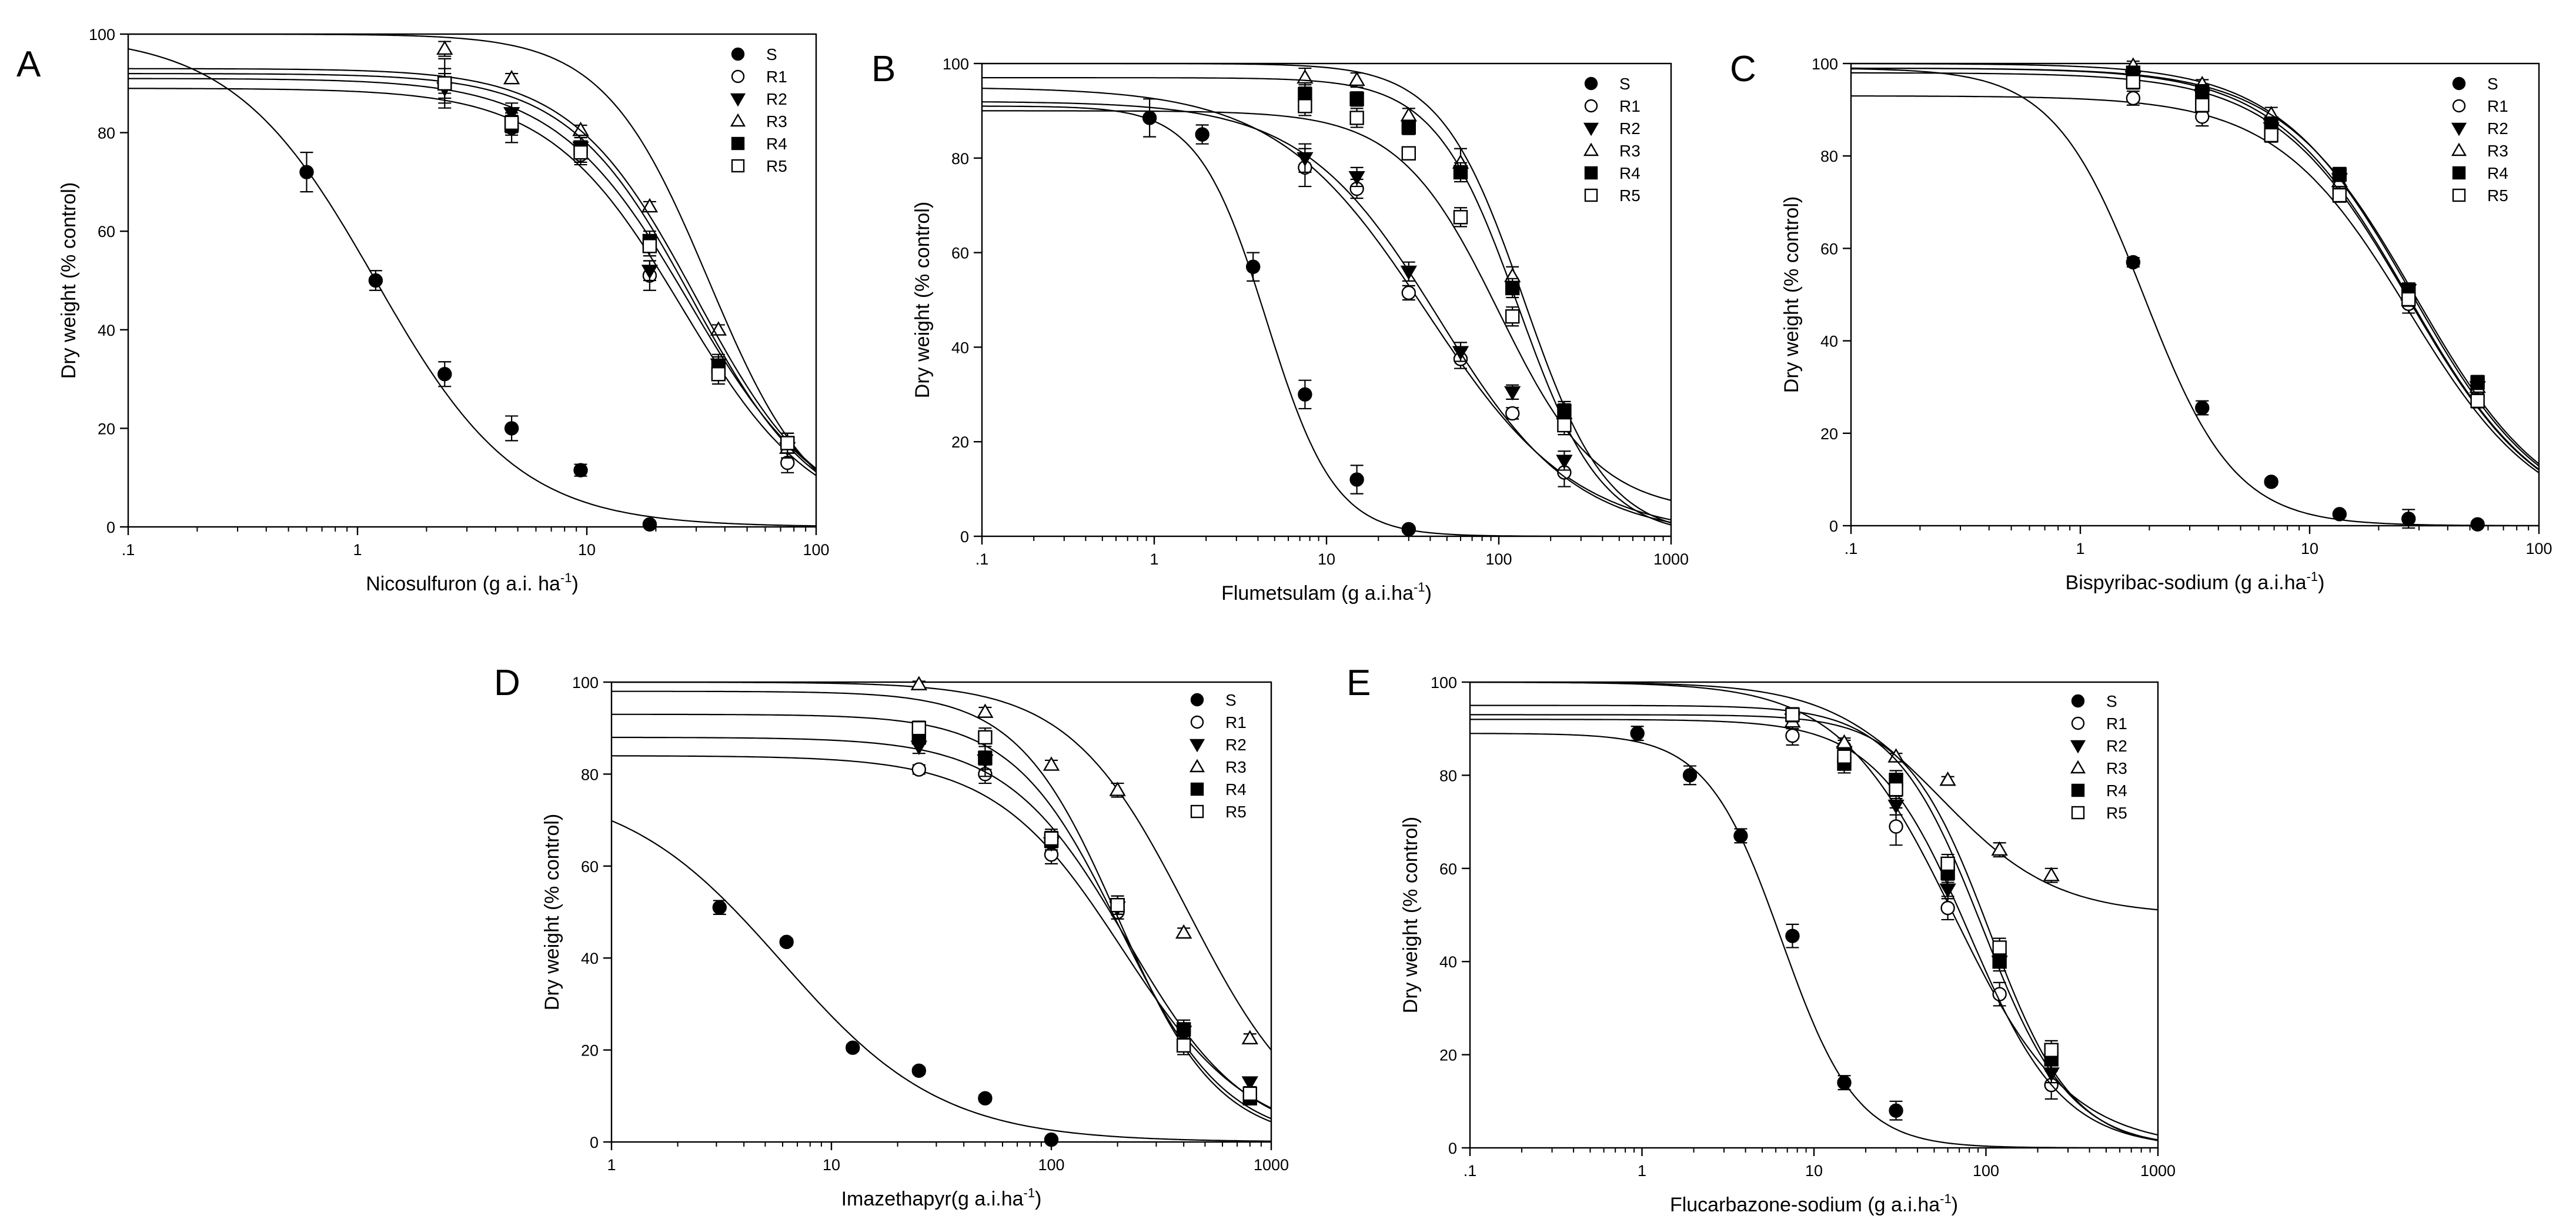 The width and height of the screenshot is (2576, 1229). What do you see at coordinates (1814, 796) in the screenshot?
I see `series-r3` at bounding box center [1814, 796].